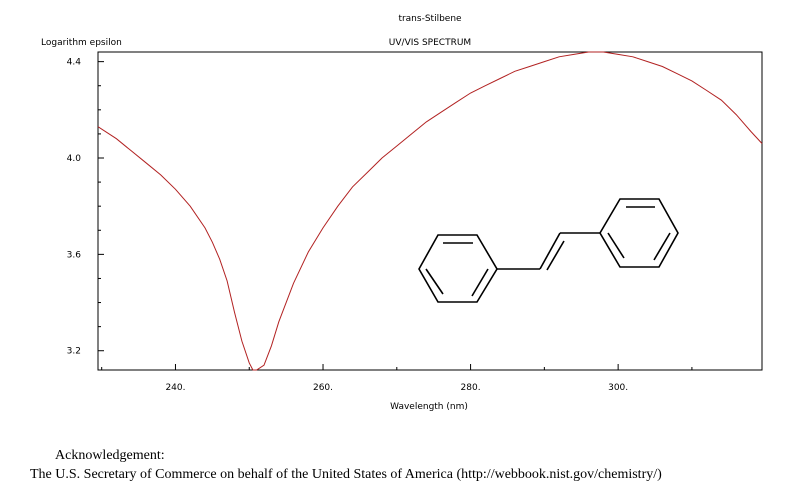  I want to click on chart-title: trans-Stilbene, so click(430, 19).